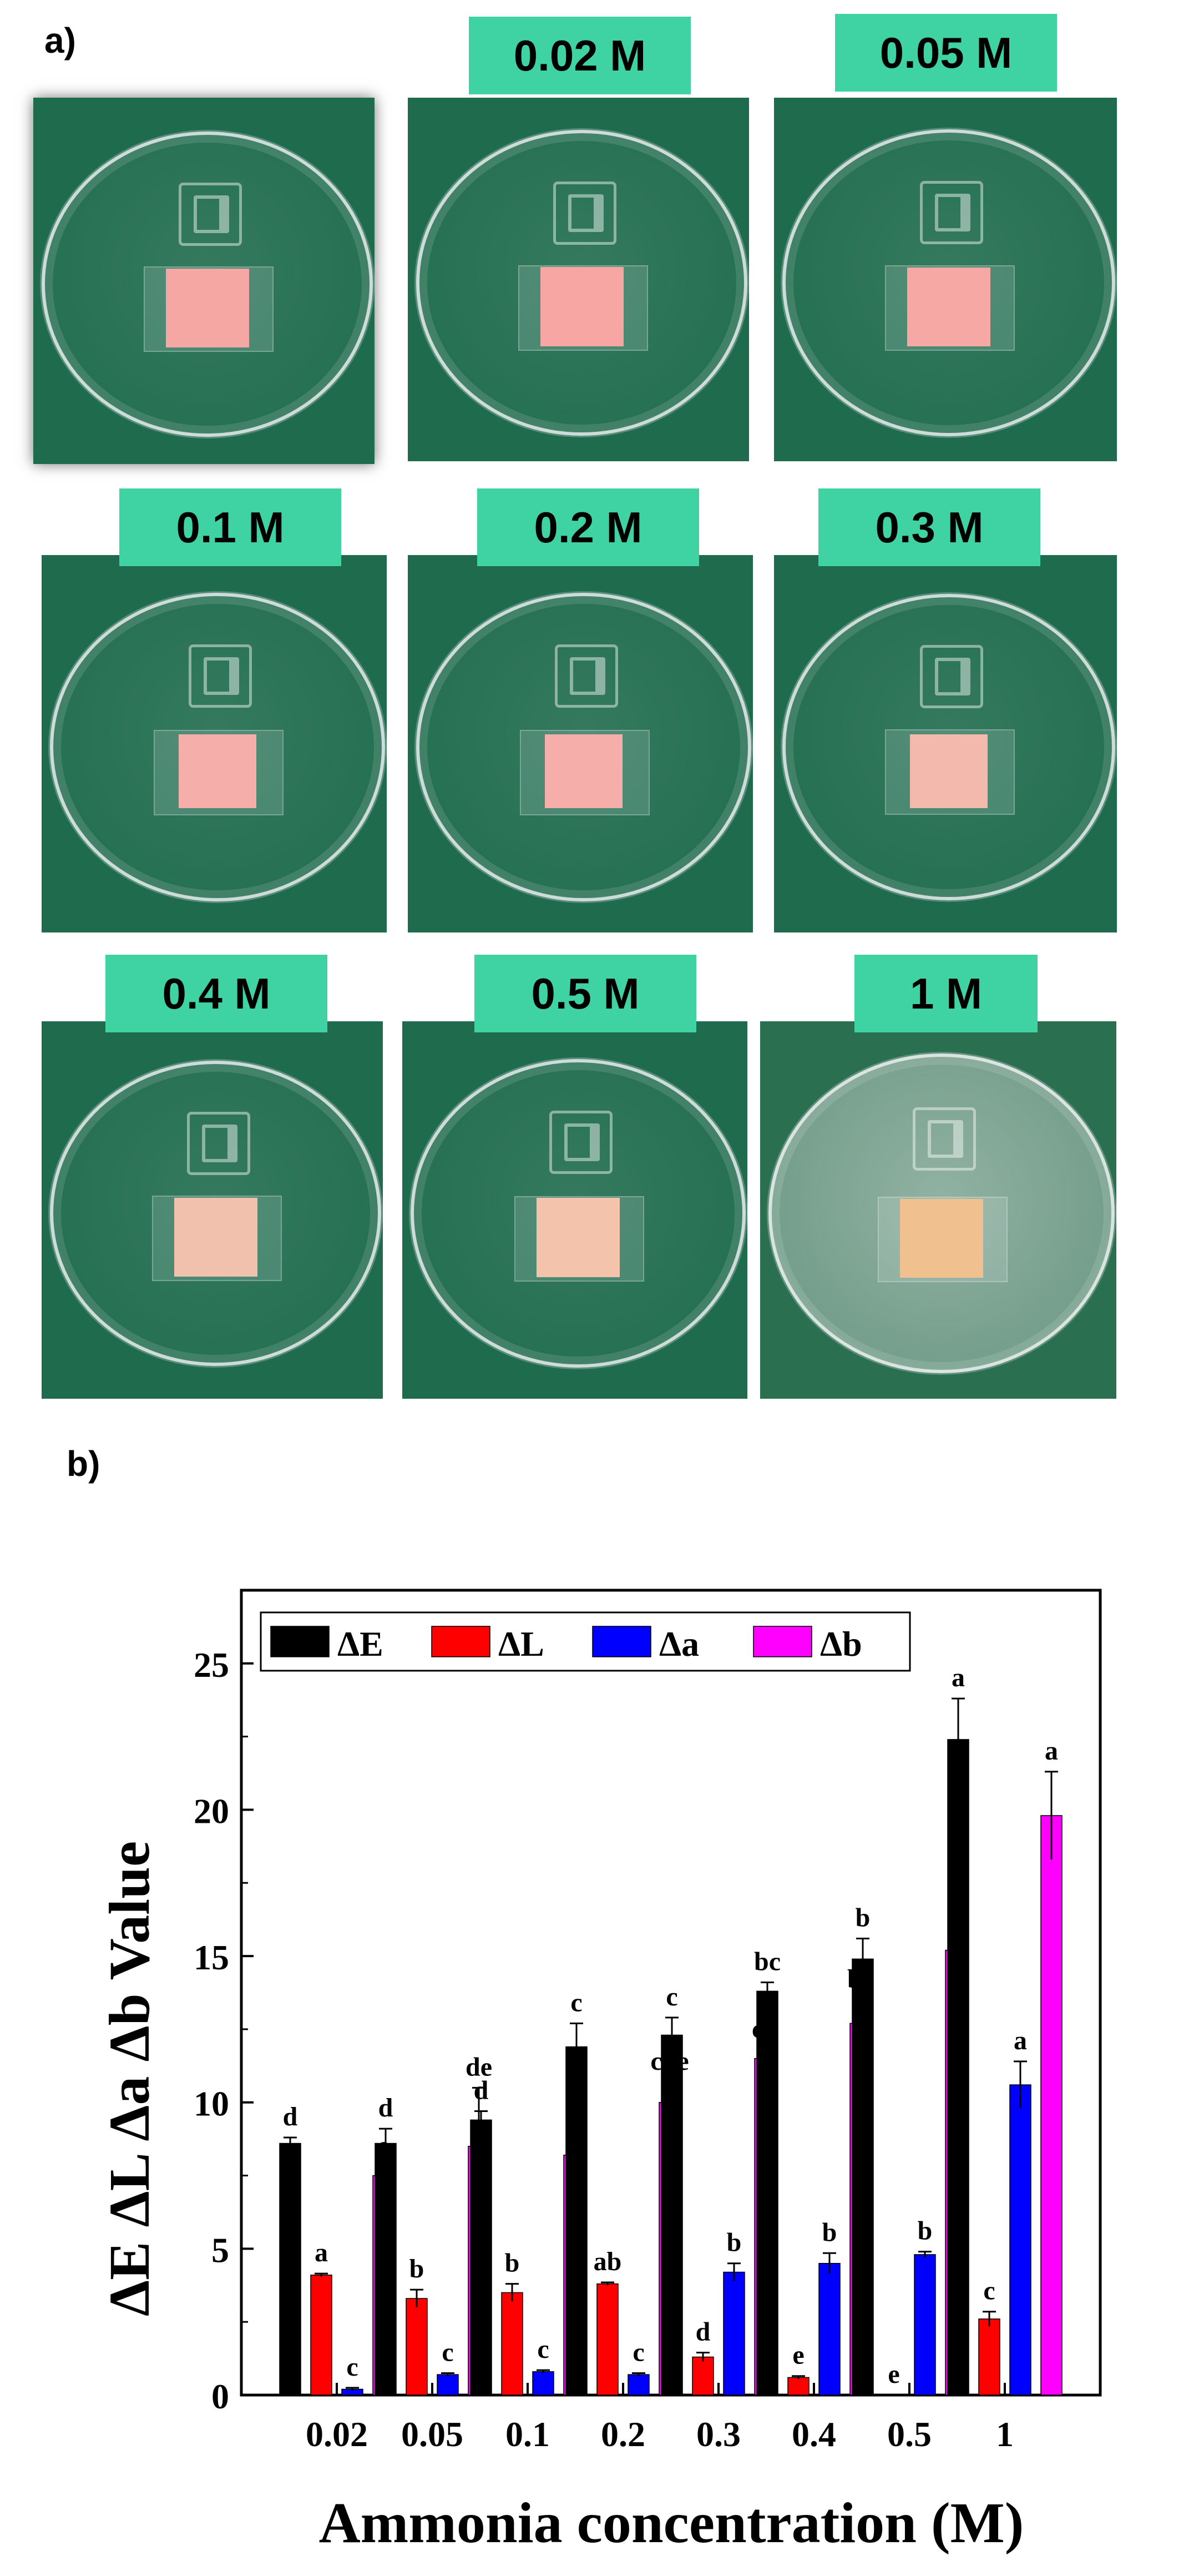 The width and height of the screenshot is (1204, 2576). Describe the element at coordinates (211, 2104) in the screenshot. I see `y-tick-label: 10` at that location.